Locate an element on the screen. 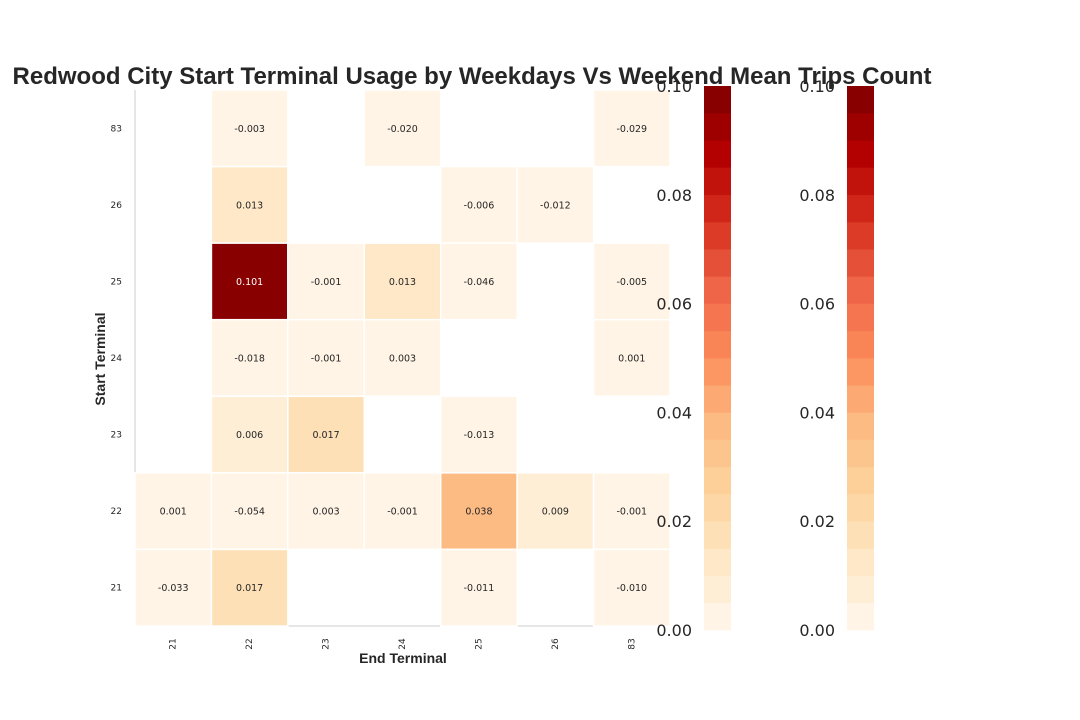 This screenshot has height=720, width=1080. cell-value-label: -0.003 is located at coordinates (249, 129).